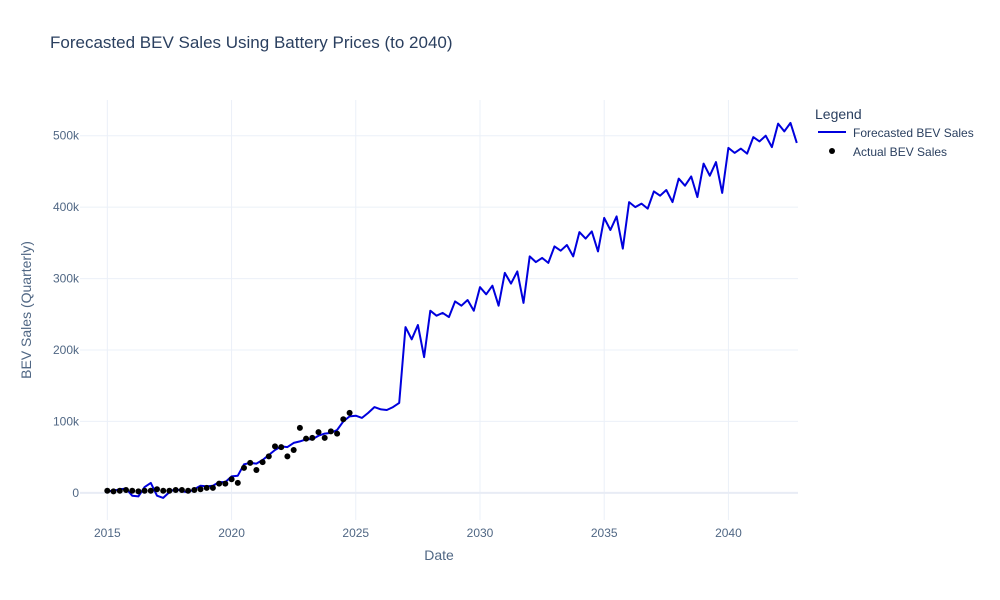 The height and width of the screenshot is (600, 1000). What do you see at coordinates (439, 555) in the screenshot?
I see `x-axis-title: Date` at bounding box center [439, 555].